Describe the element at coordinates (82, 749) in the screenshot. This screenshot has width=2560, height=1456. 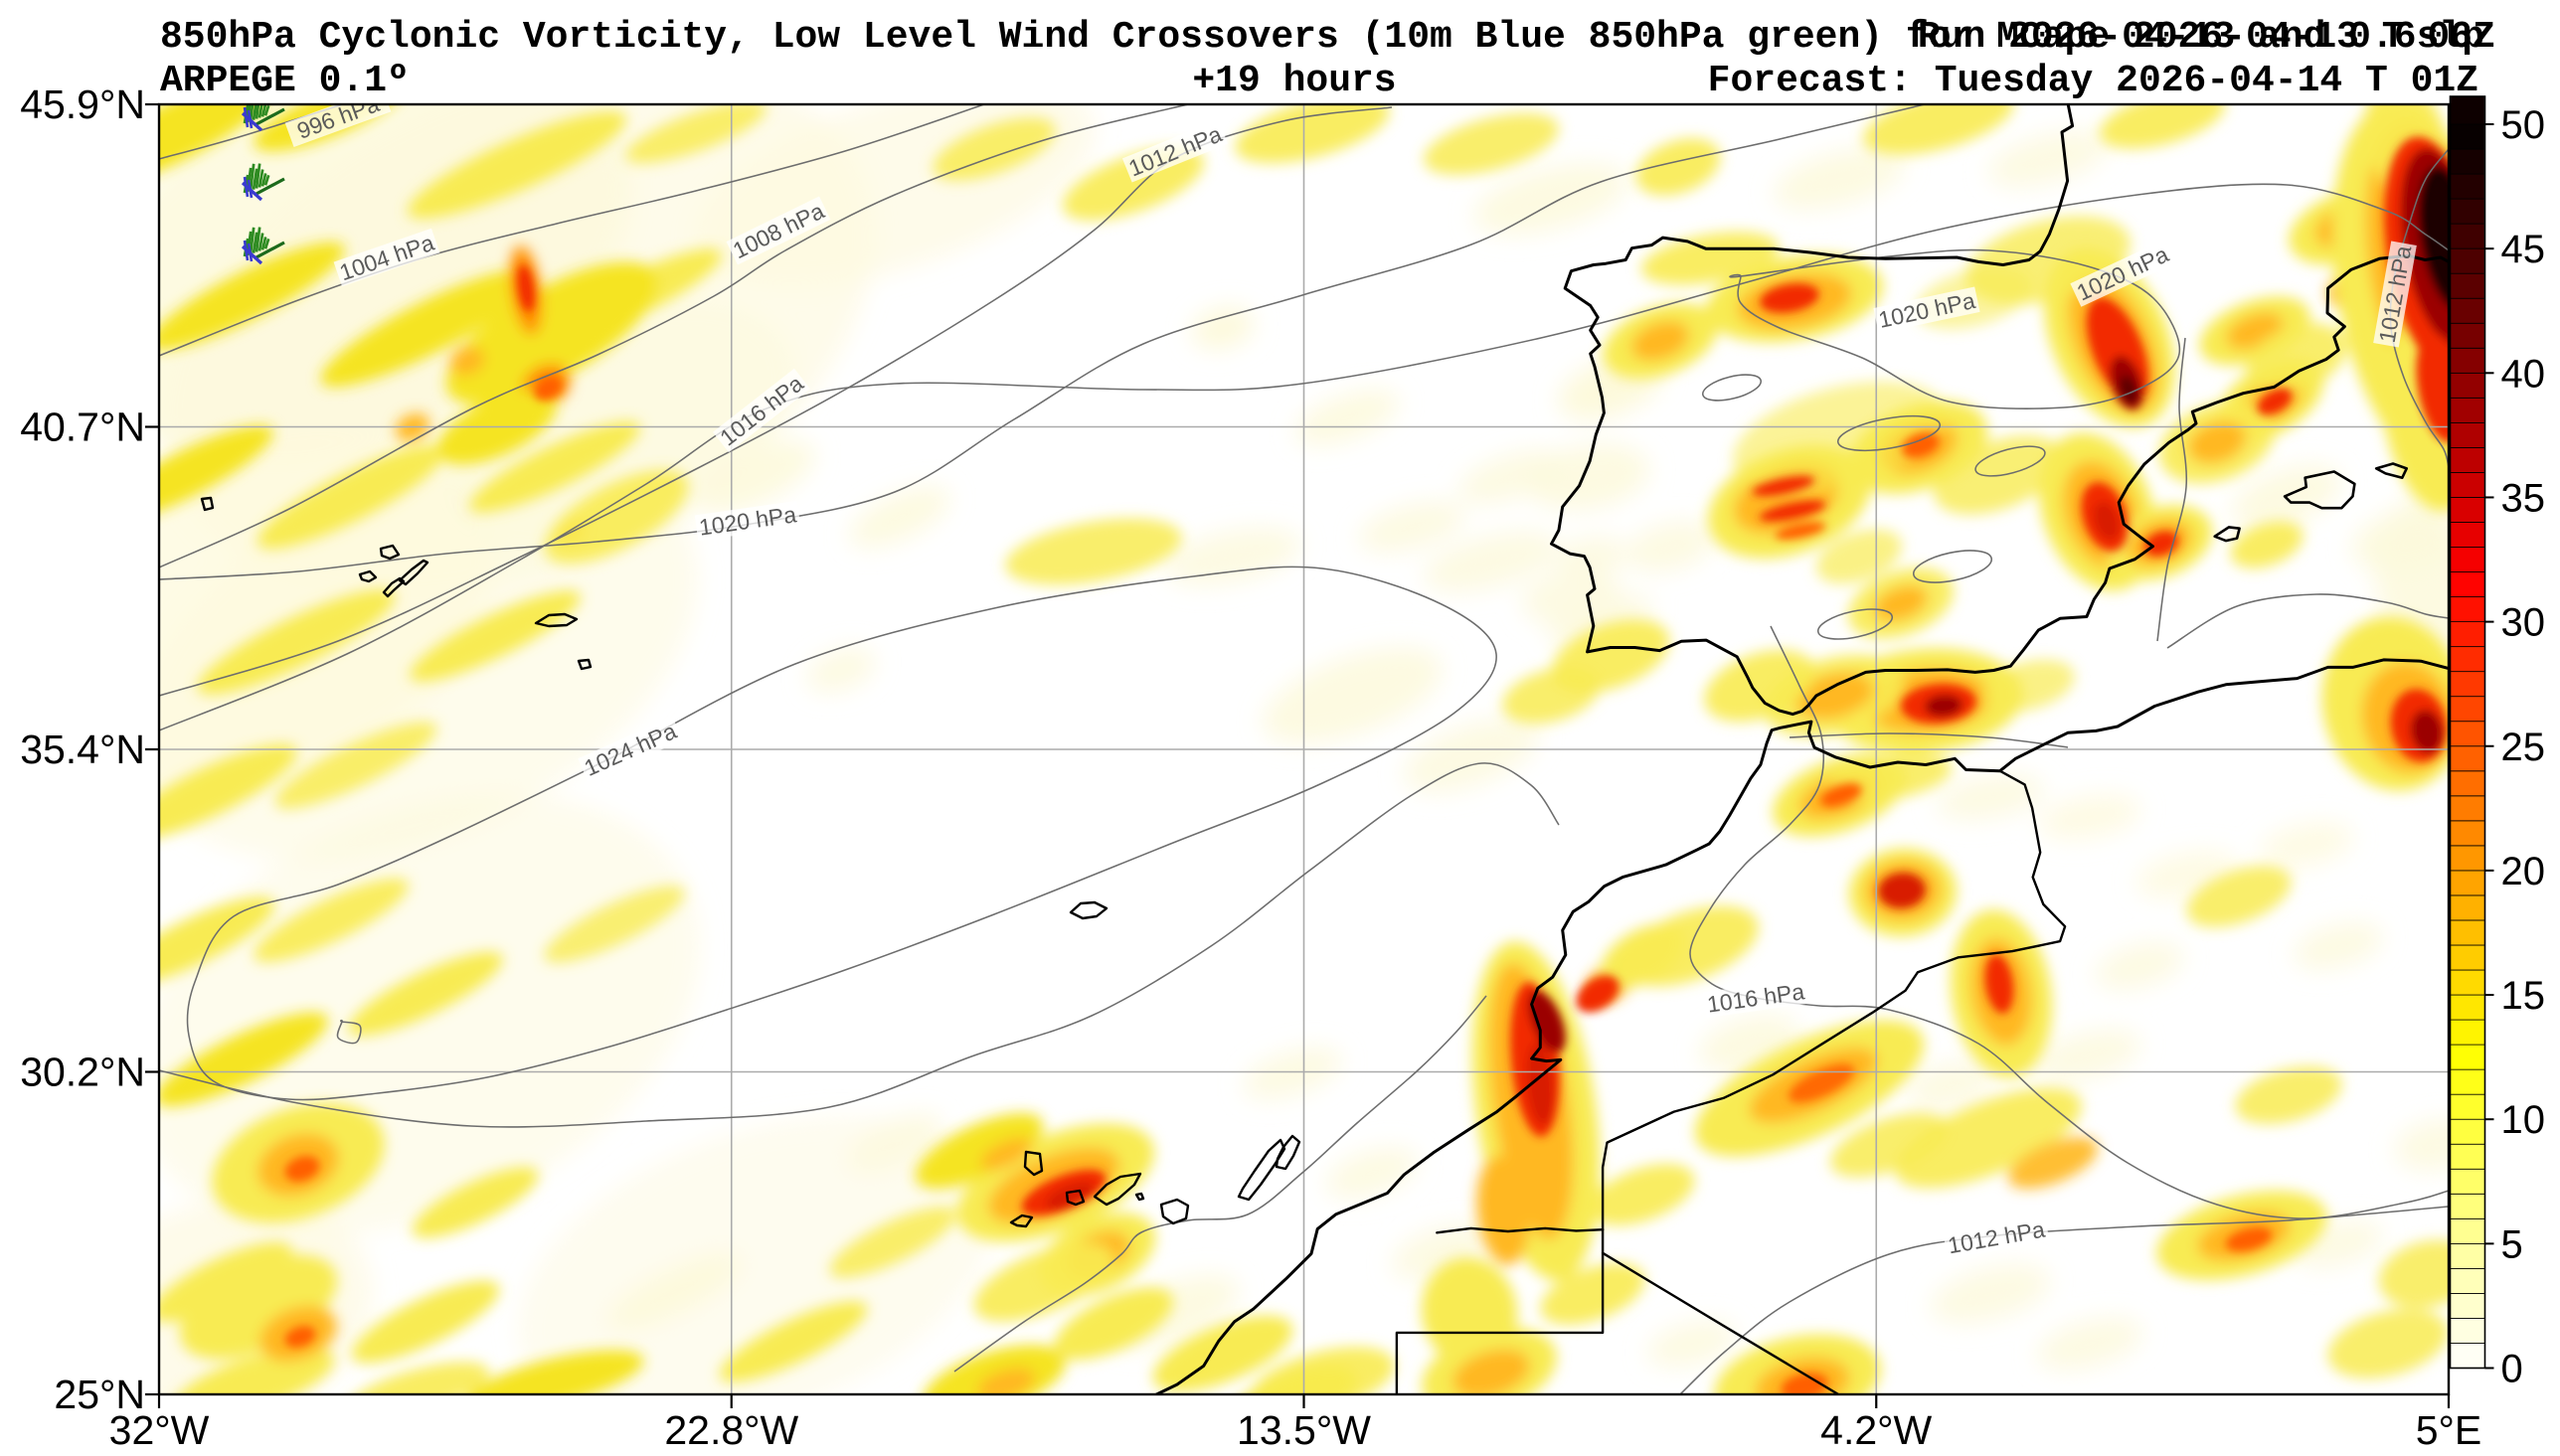
I see `svg-text: 35.4°N` at that location.